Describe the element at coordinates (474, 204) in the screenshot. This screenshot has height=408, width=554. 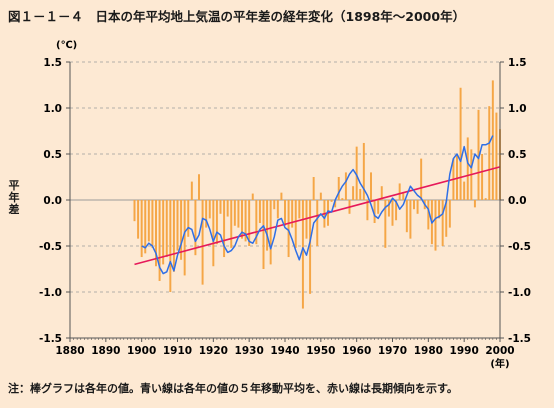
I see `bar-1993` at that location.